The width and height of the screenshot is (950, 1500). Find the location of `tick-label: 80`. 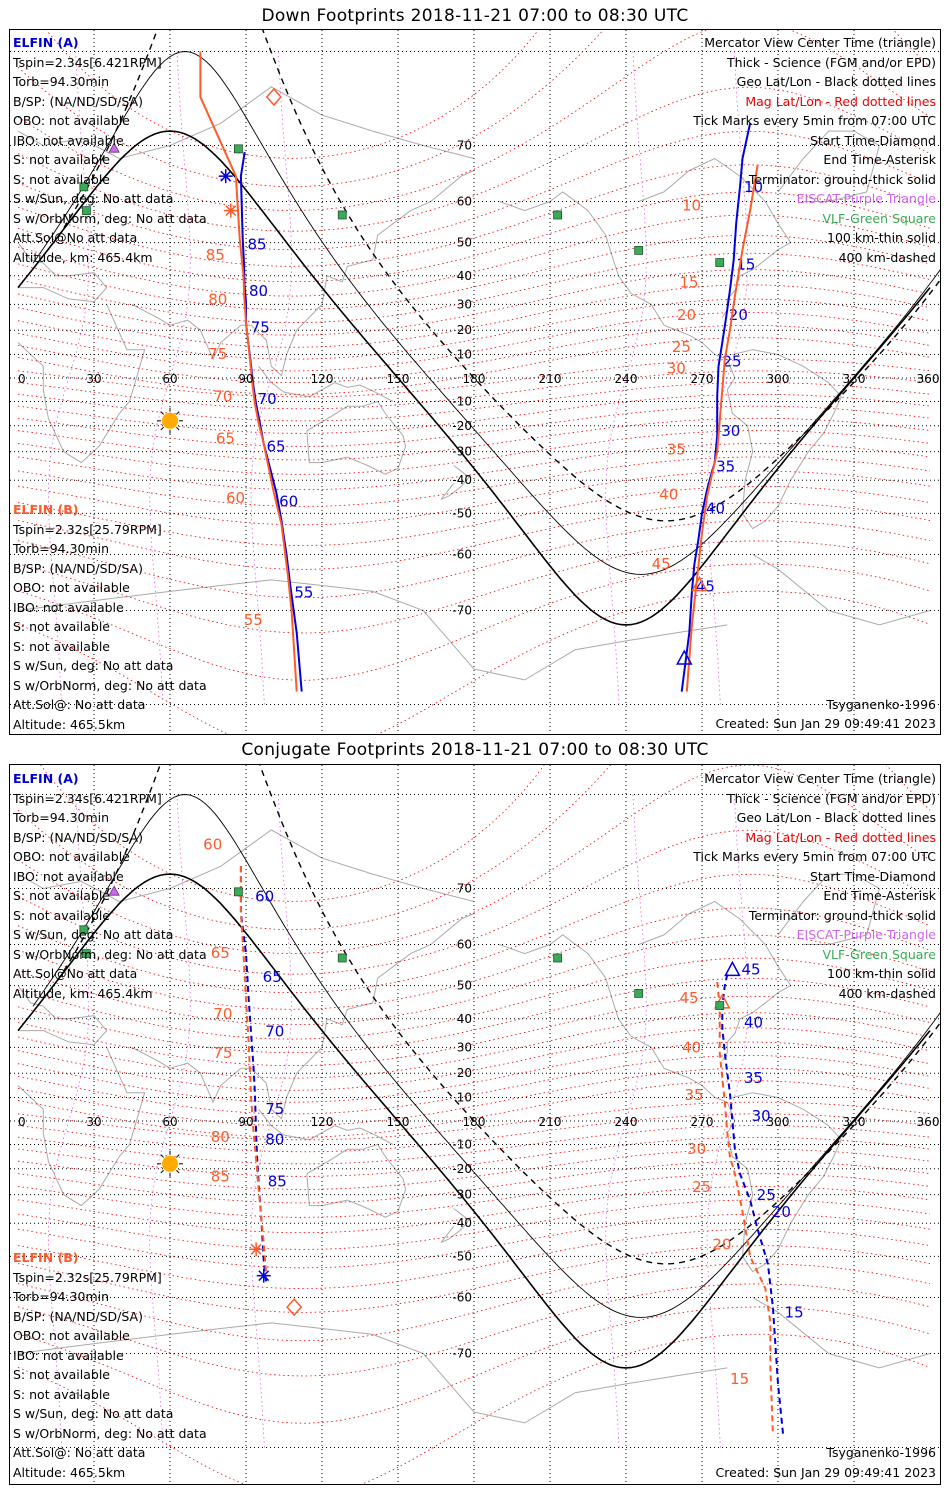

tick-label: 80 is located at coordinates (217, 299).